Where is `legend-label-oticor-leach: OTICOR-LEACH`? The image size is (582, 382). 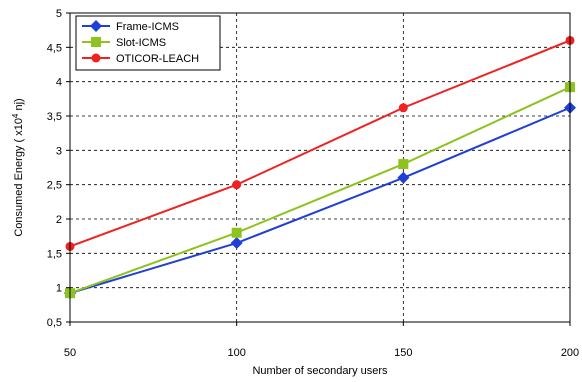
legend-label-oticor-leach: OTICOR-LEACH is located at coordinates (157, 59).